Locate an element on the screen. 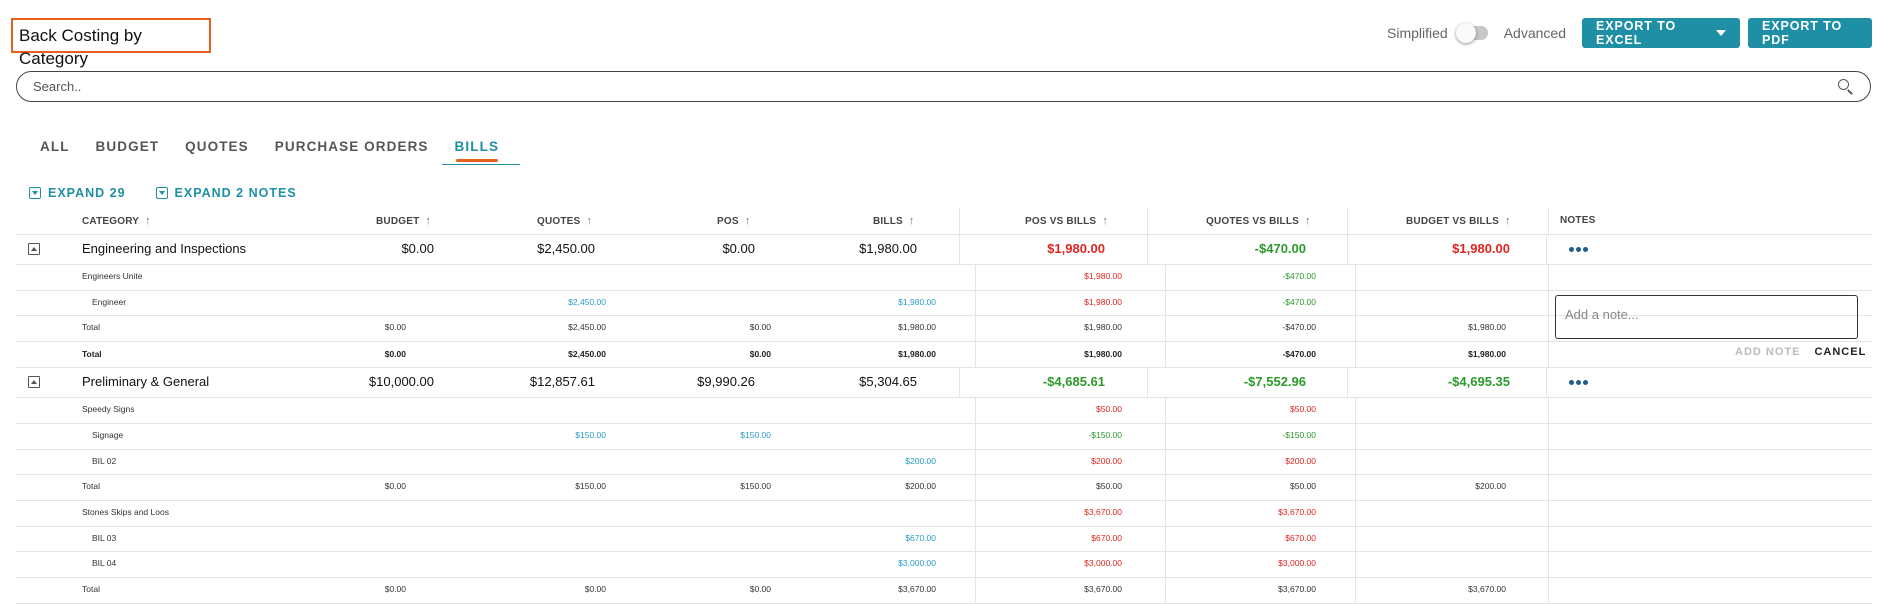 The image size is (1885, 605). simplified-label: Simplified is located at coordinates (1417, 33).